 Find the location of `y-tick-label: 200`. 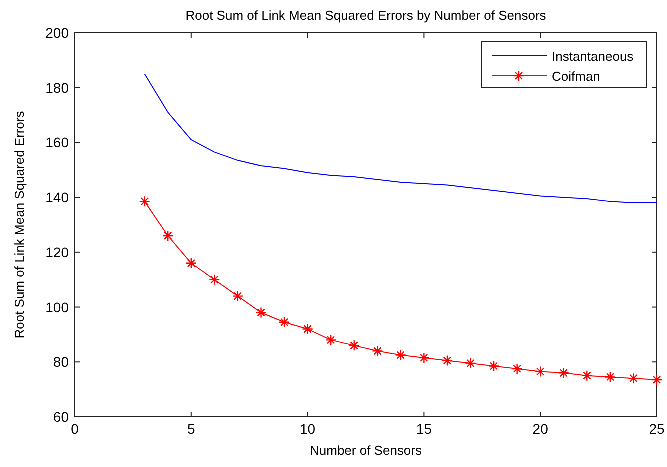

y-tick-label: 200 is located at coordinates (58, 33).